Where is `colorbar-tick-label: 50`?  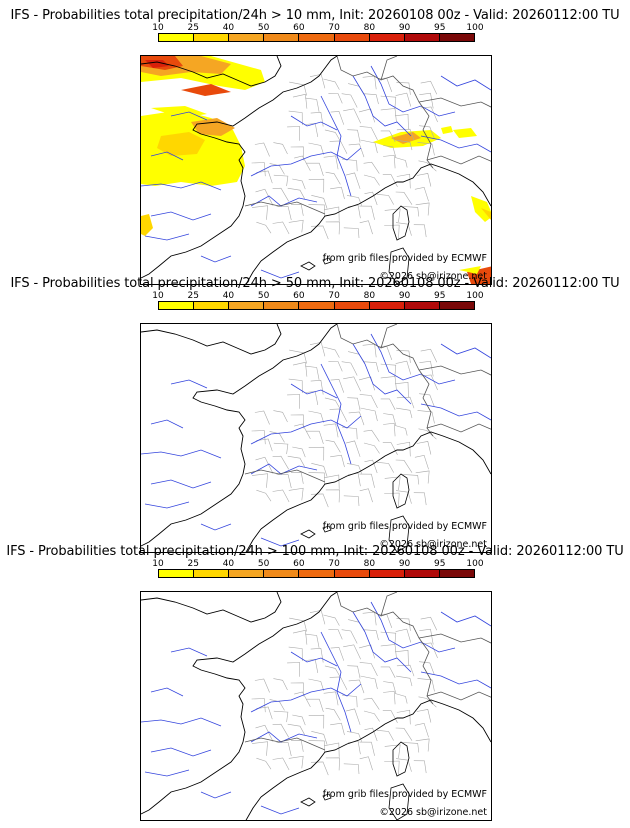 colorbar-tick-label: 50 is located at coordinates (263, 28).